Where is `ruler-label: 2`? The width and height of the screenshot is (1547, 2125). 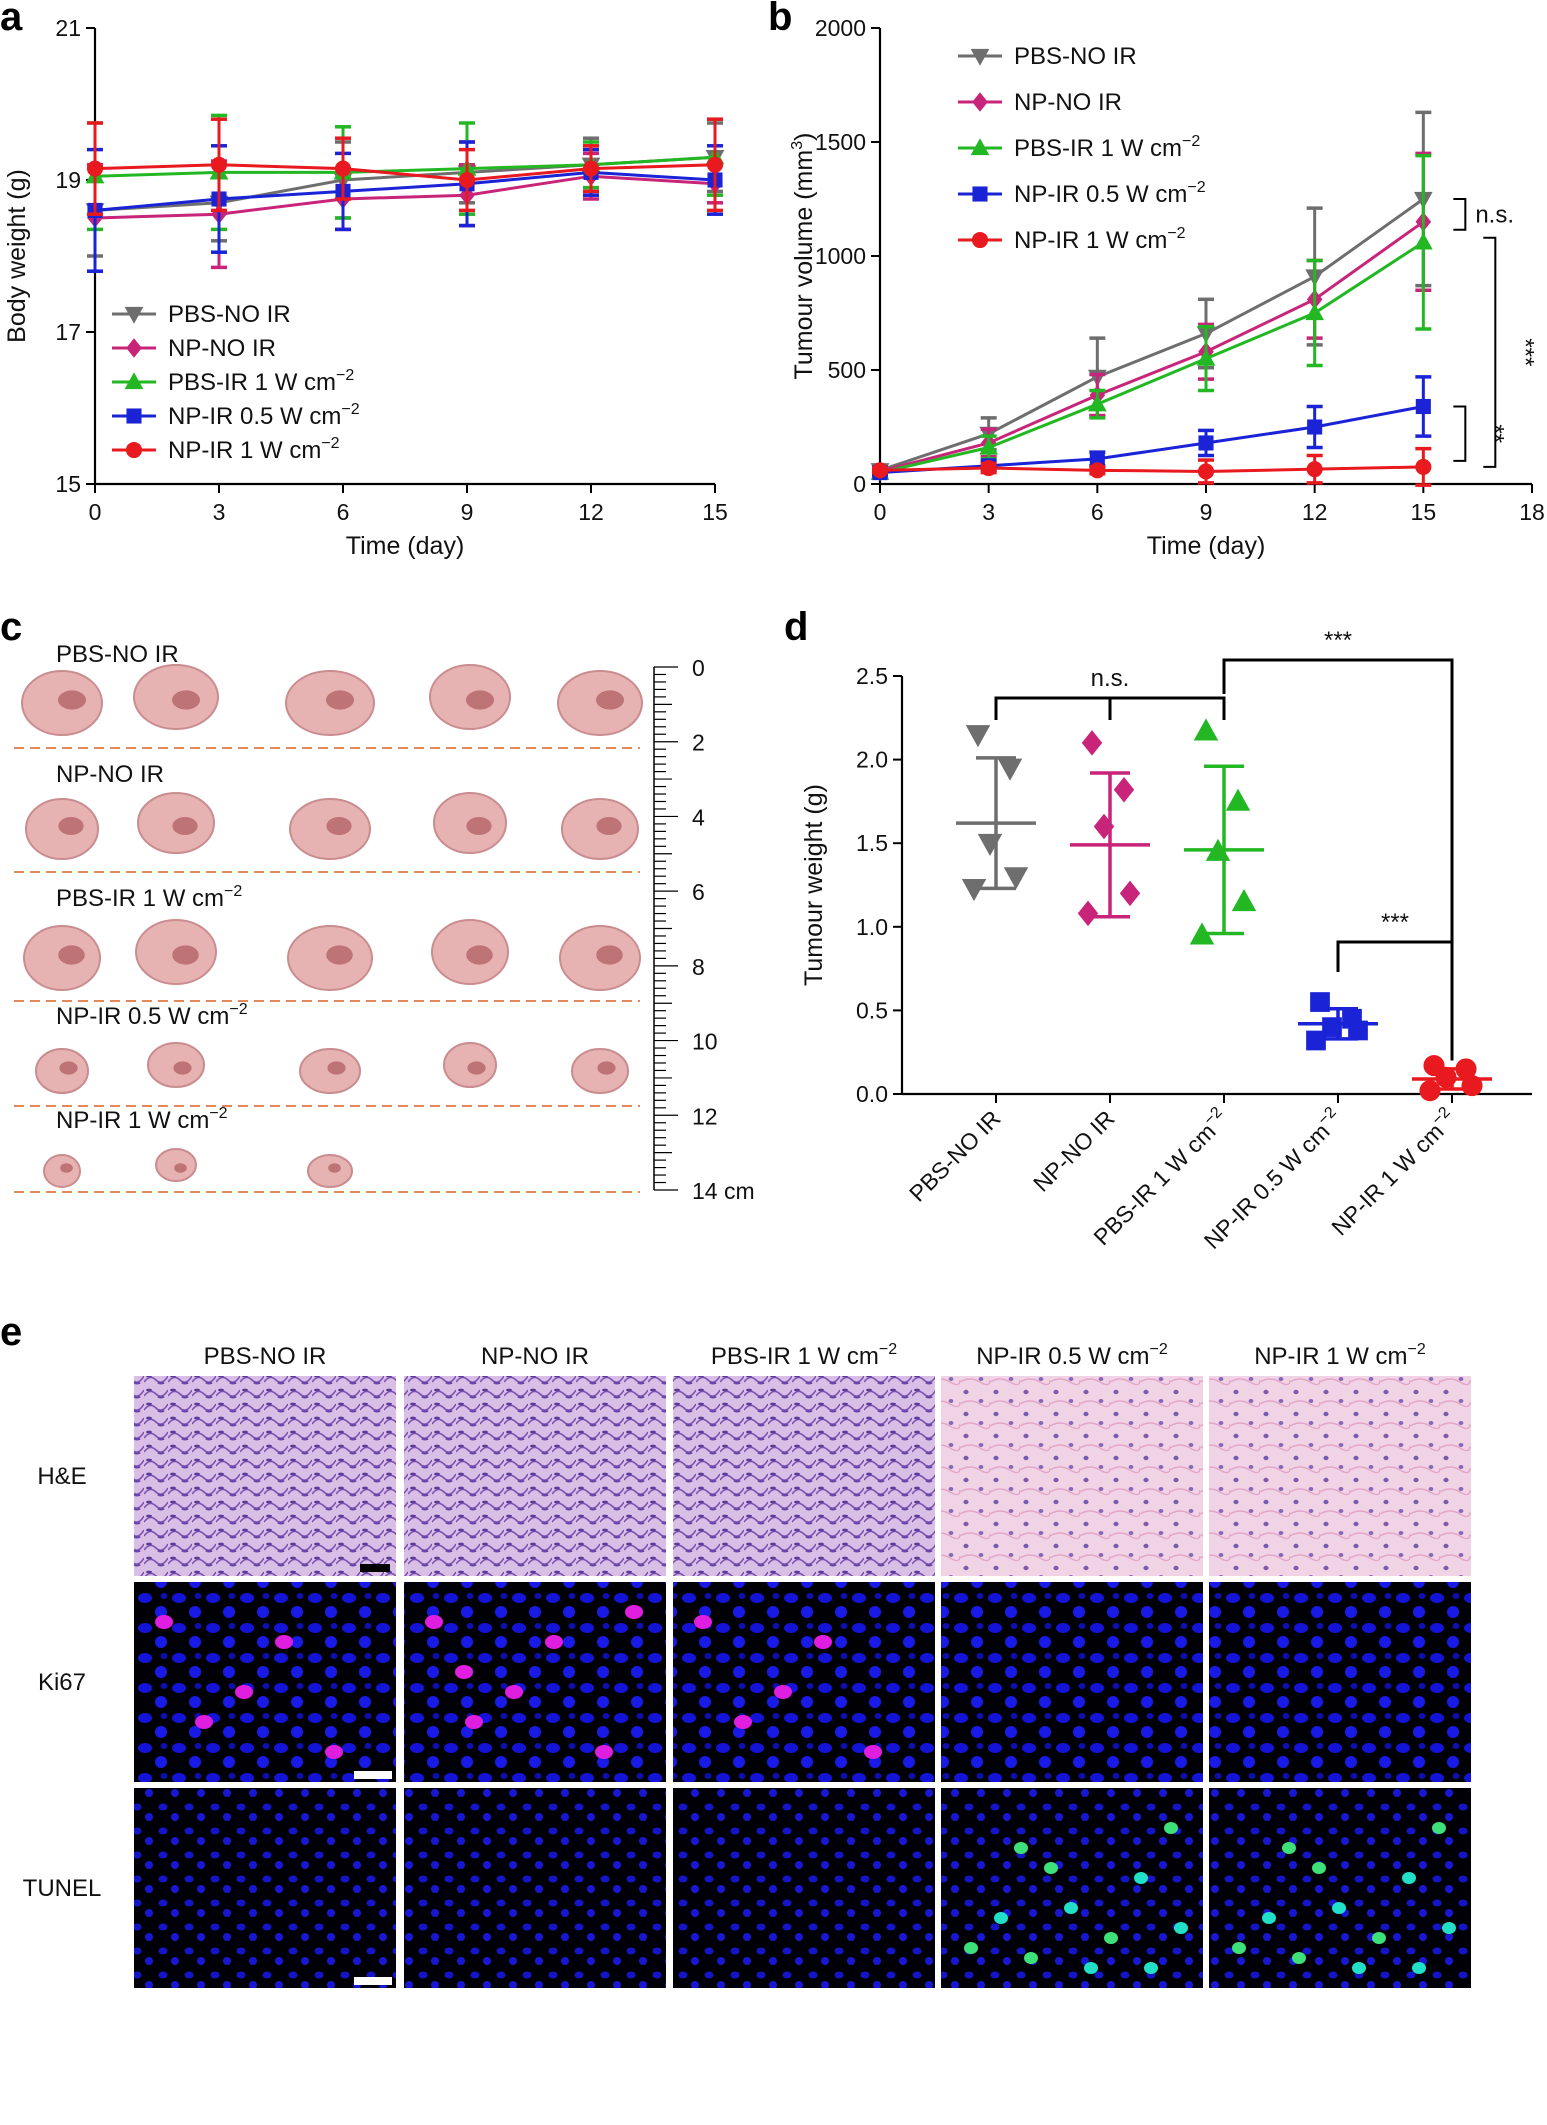
ruler-label: 2 is located at coordinates (698, 743).